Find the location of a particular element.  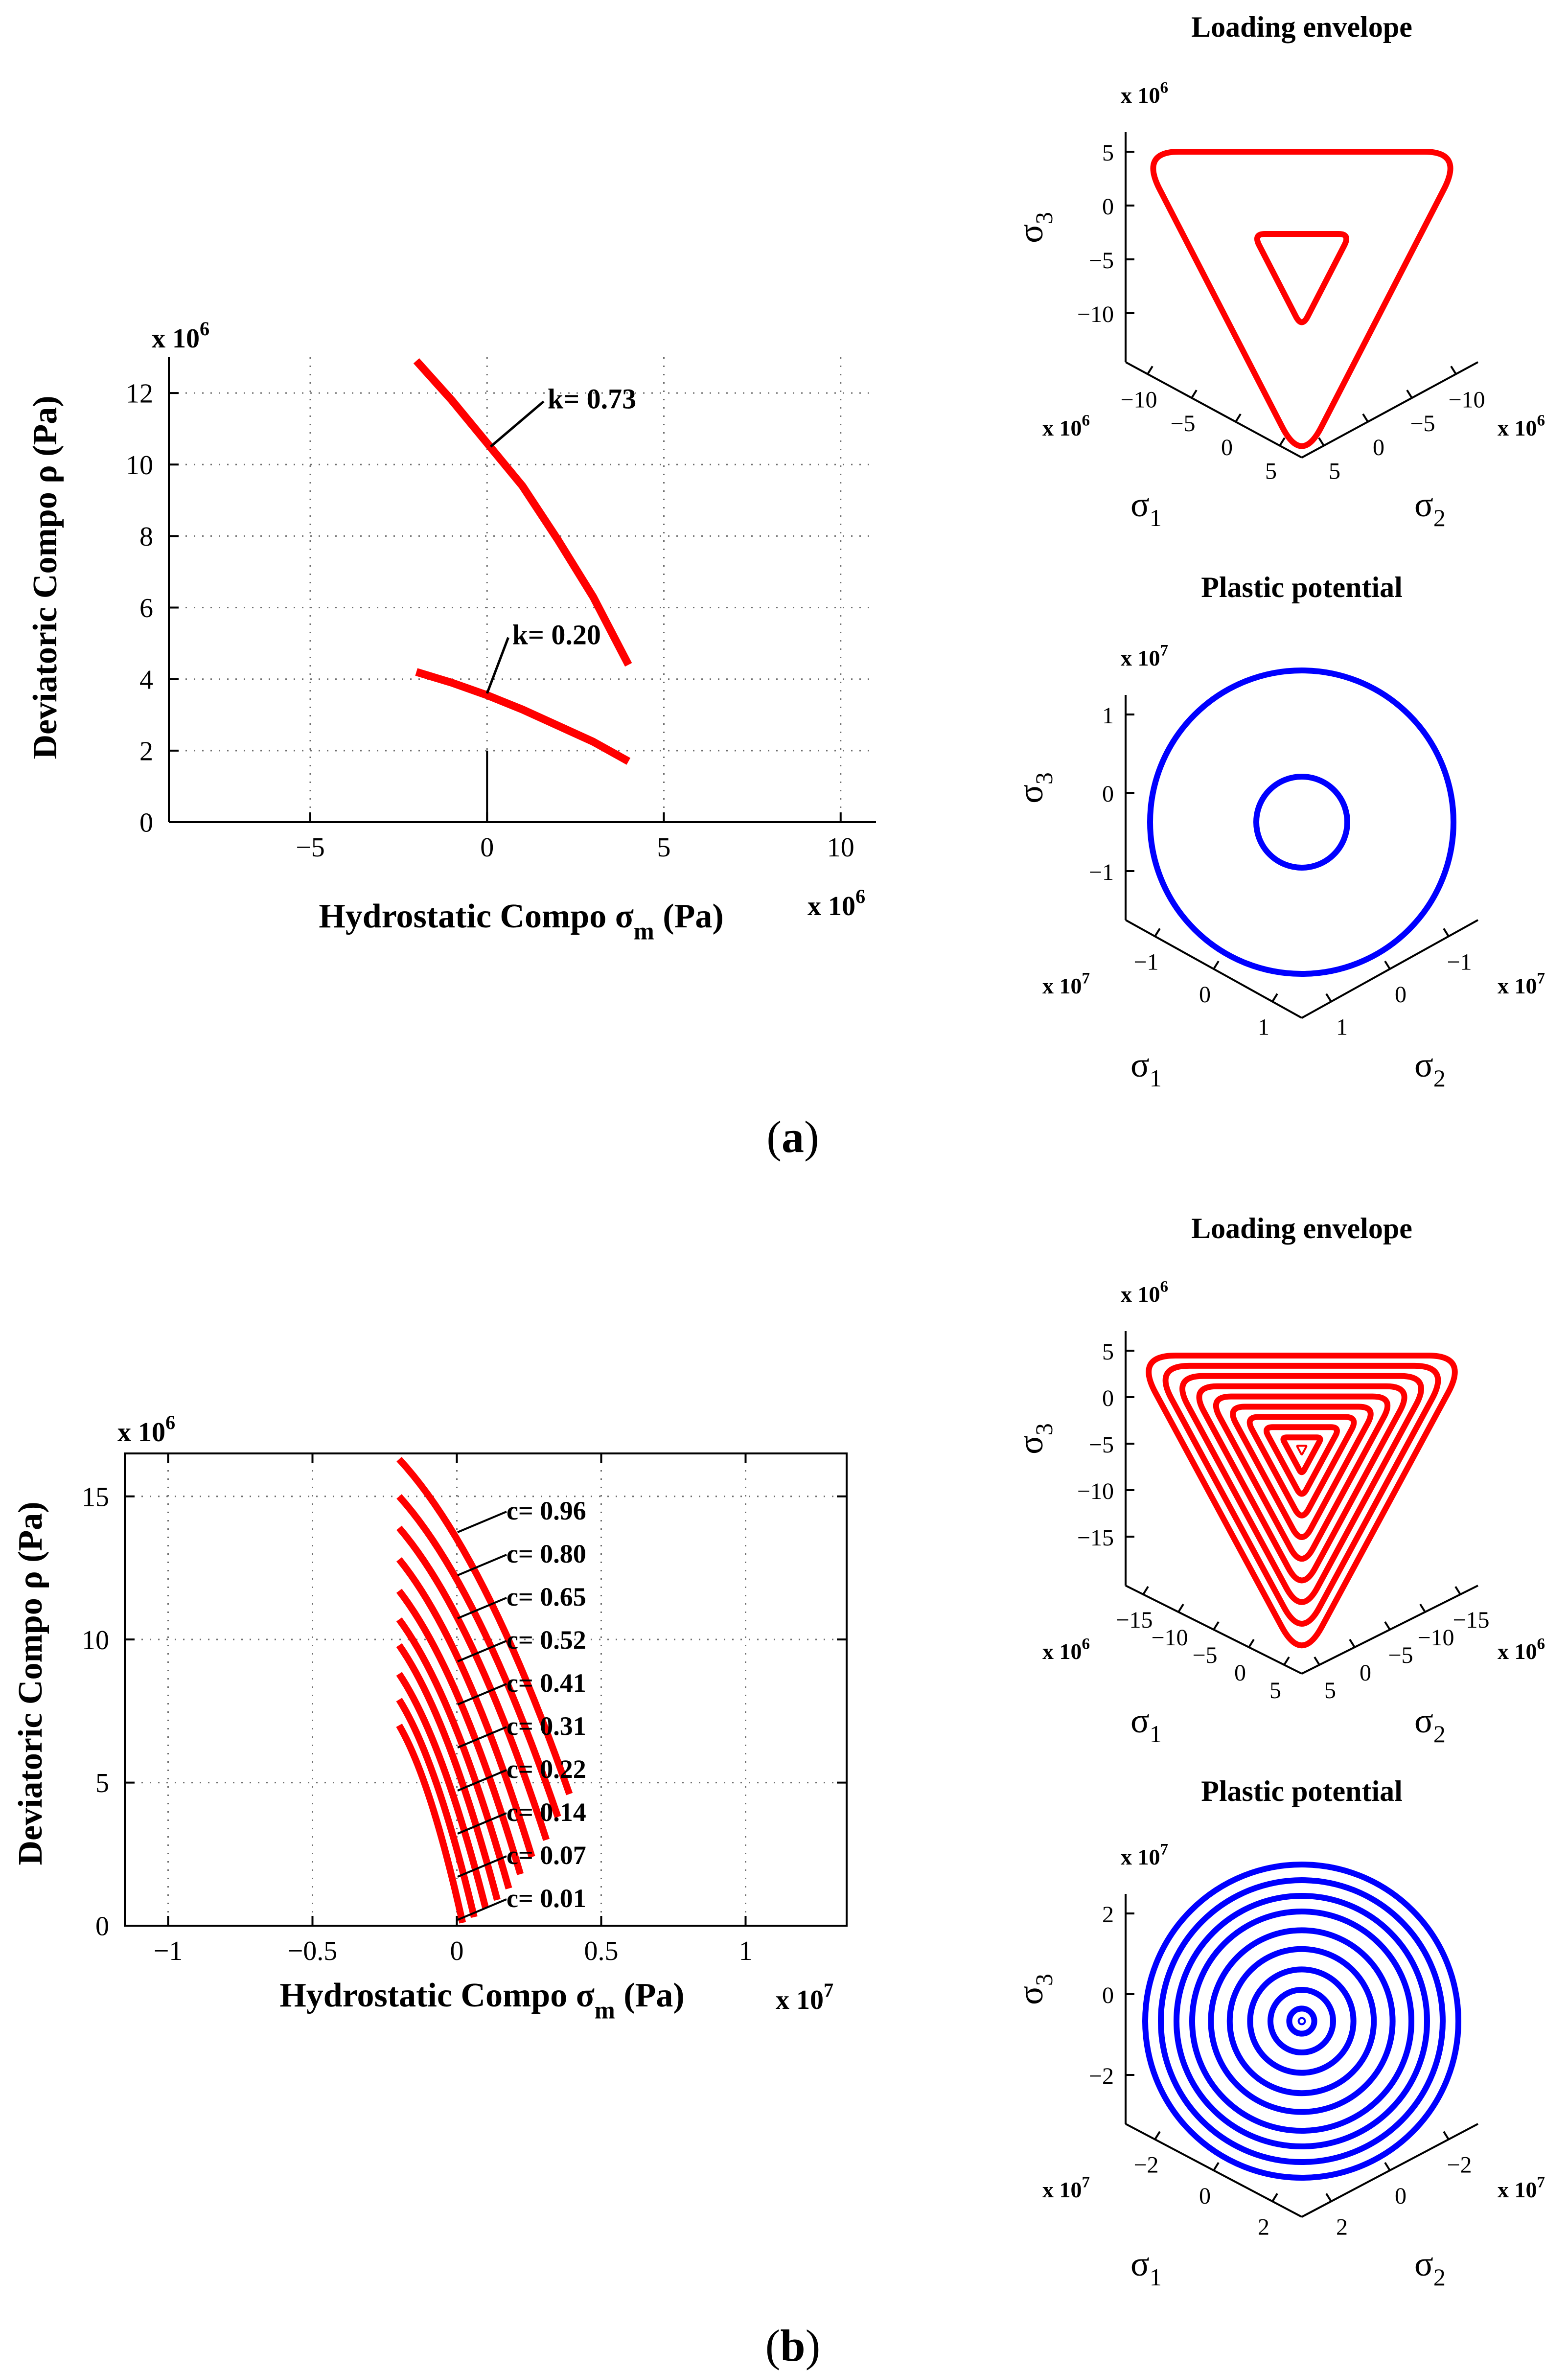

sigma2-multiplier: x 107 is located at coordinates (1521, 2188).